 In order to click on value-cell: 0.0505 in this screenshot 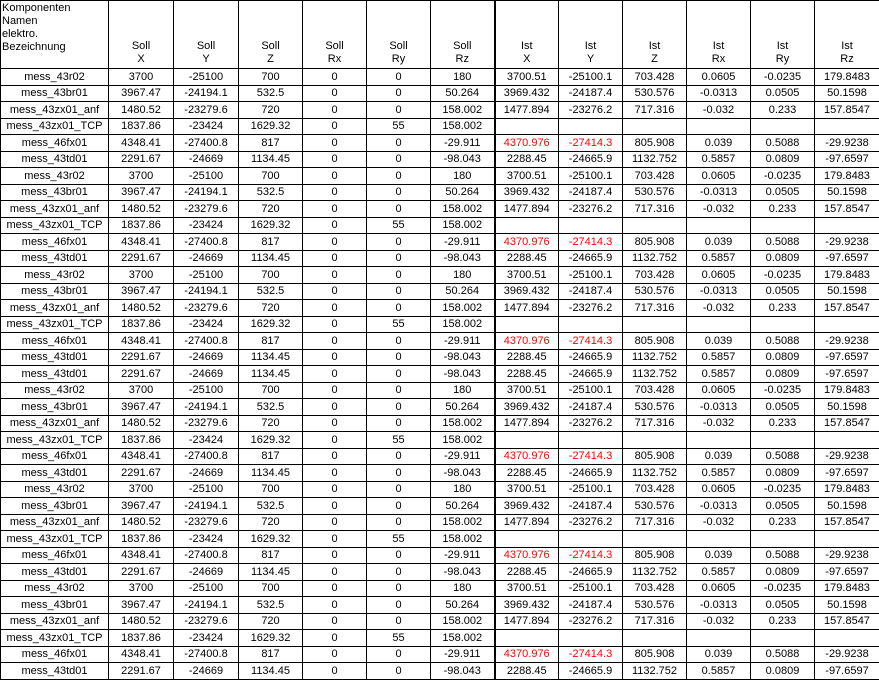, I will do `click(783, 291)`.